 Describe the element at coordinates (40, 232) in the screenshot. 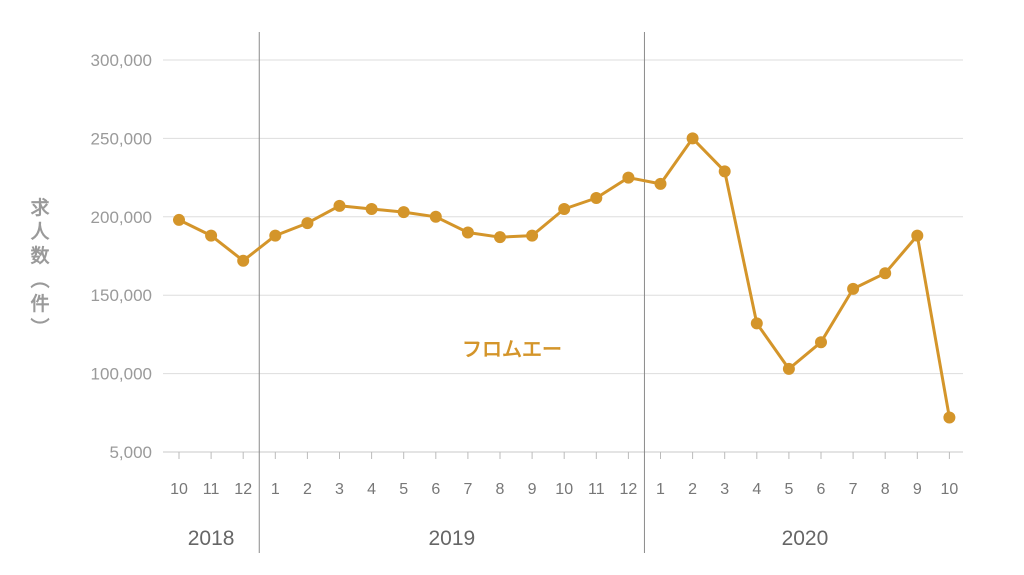

I see `y-axis-label-char: 人` at that location.